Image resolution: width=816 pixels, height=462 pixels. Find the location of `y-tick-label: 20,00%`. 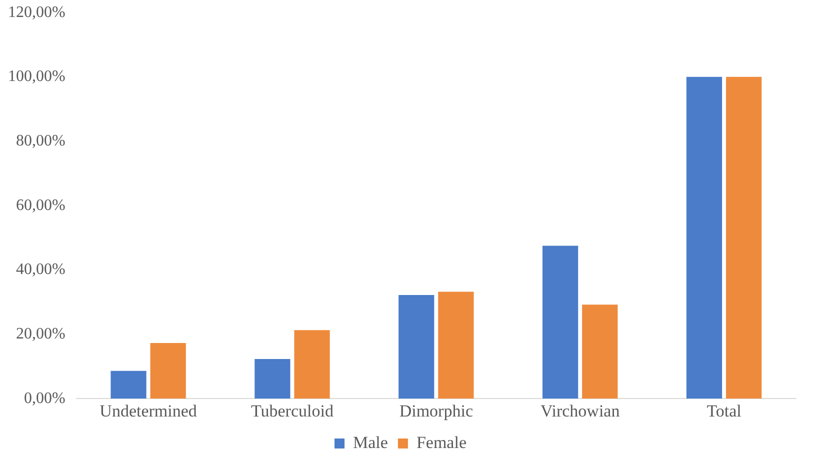

y-tick-label: 20,00% is located at coordinates (41, 333).